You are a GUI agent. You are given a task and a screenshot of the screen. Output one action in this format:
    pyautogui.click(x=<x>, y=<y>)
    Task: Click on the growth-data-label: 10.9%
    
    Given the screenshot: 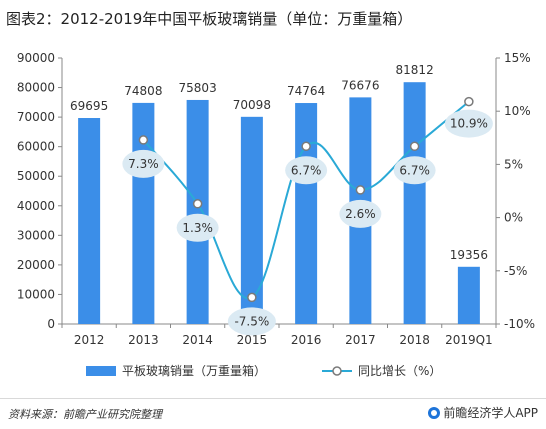 What is the action you would take?
    pyautogui.click(x=469, y=124)
    